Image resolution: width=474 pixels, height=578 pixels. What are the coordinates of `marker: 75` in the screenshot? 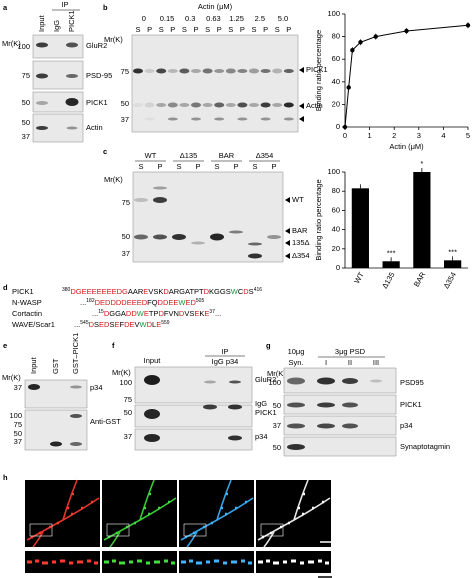 It's located at (26, 75).